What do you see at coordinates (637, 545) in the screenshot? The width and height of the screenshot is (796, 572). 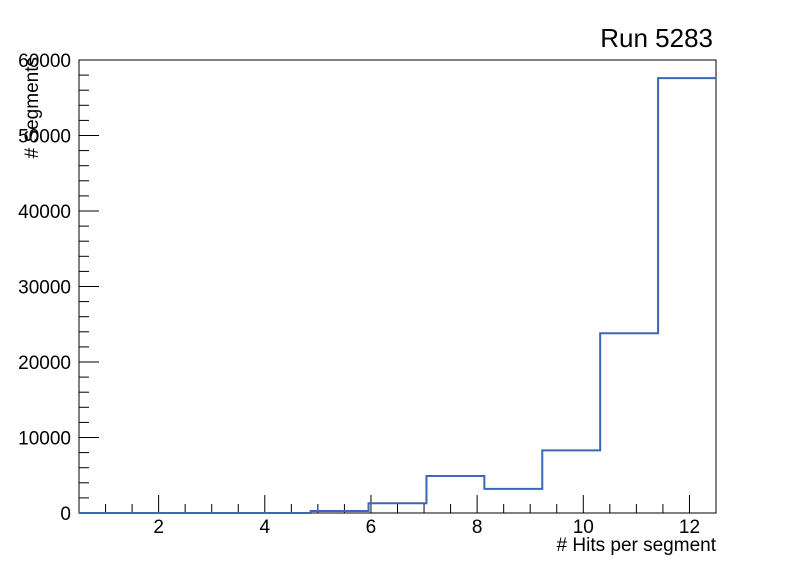 I see `x-axis-title: # Hits per segment` at bounding box center [637, 545].